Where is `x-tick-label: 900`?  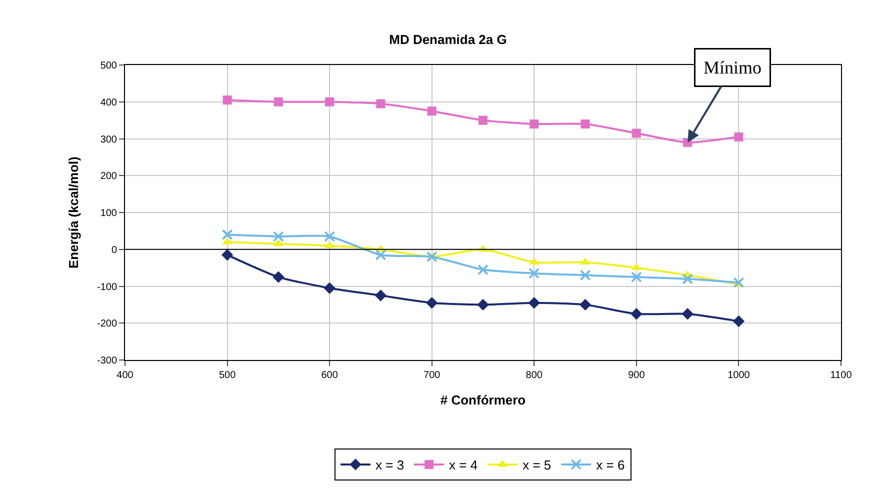 x-tick-label: 900 is located at coordinates (637, 375).